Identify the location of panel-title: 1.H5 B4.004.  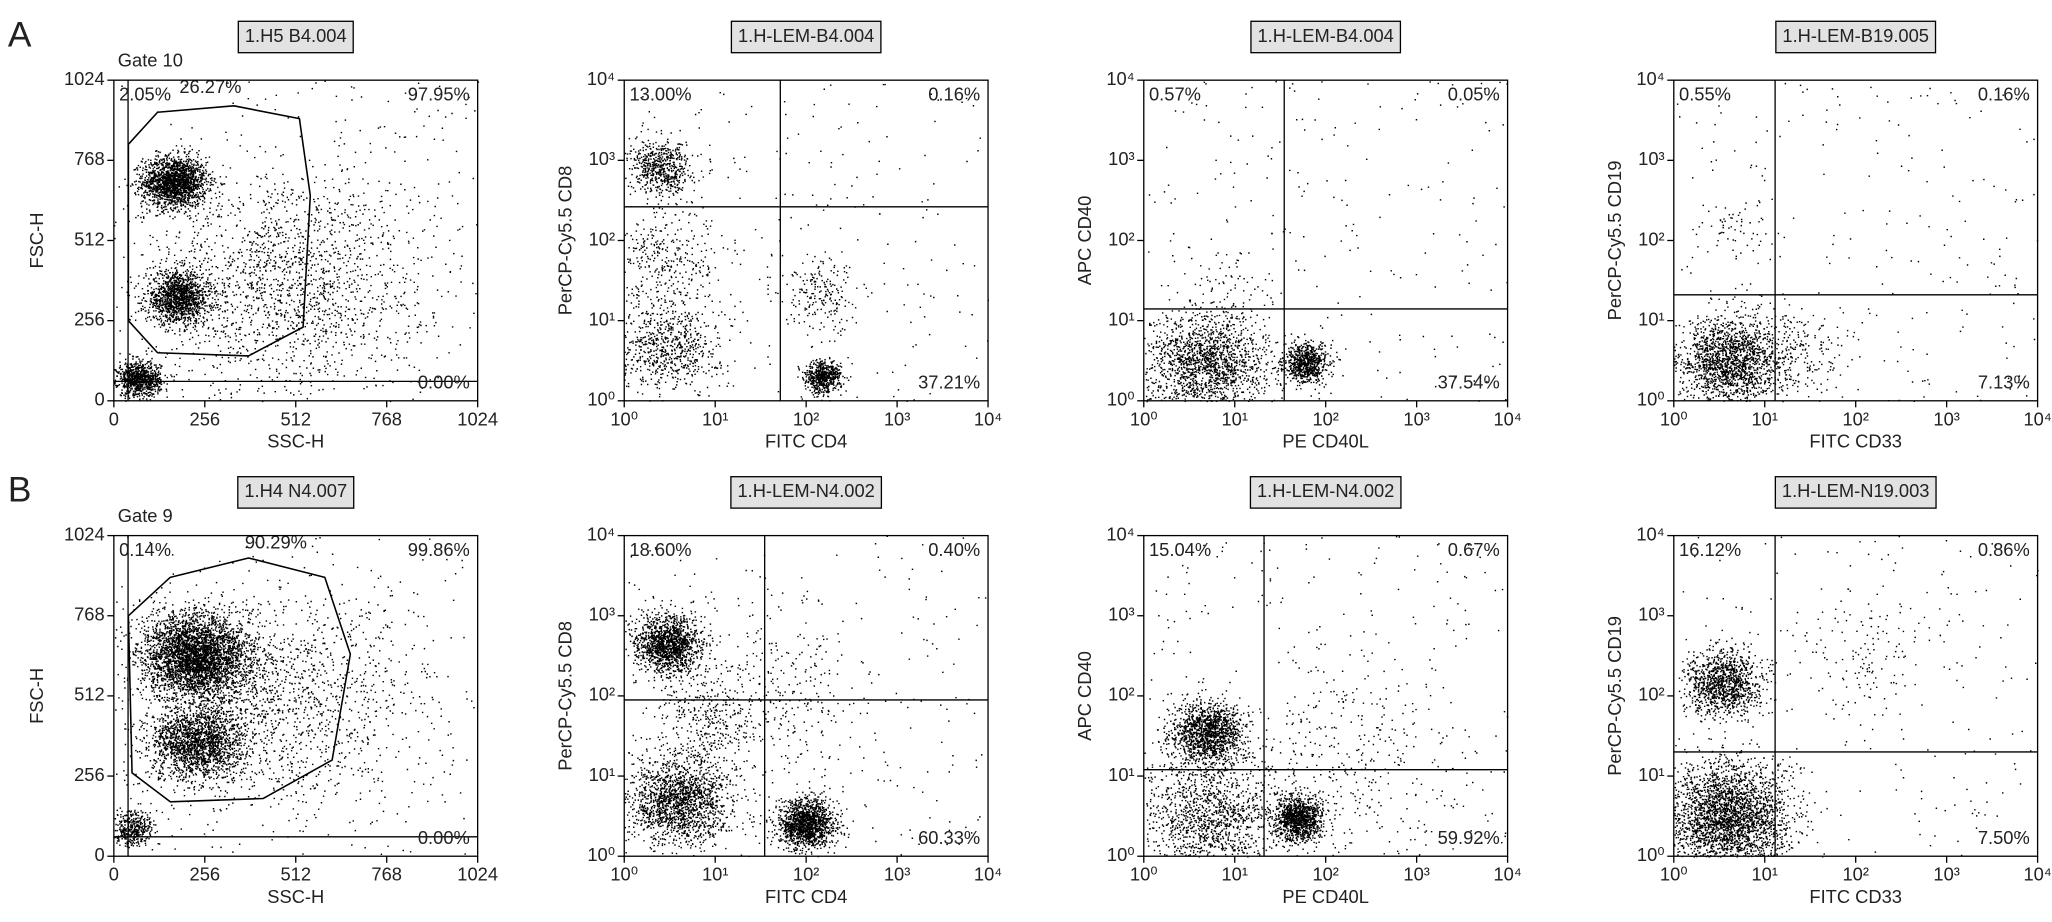
(296, 35).